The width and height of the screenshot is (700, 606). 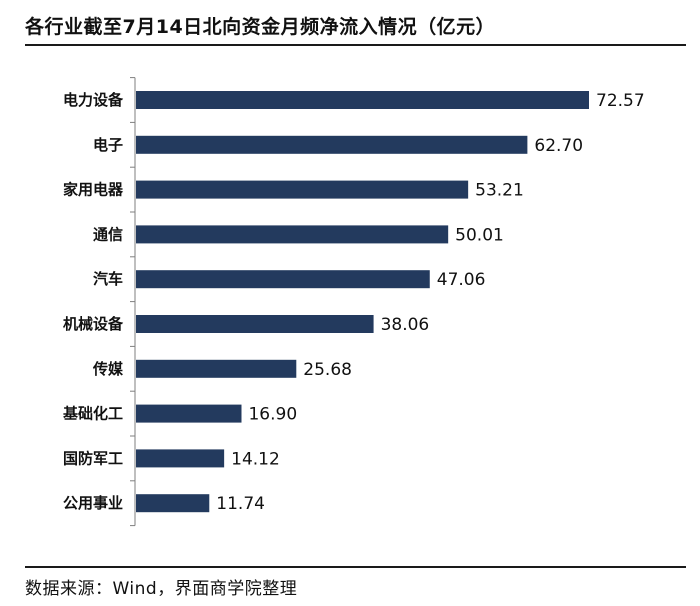 What do you see at coordinates (355, 45) in the screenshot?
I see `title-divider` at bounding box center [355, 45].